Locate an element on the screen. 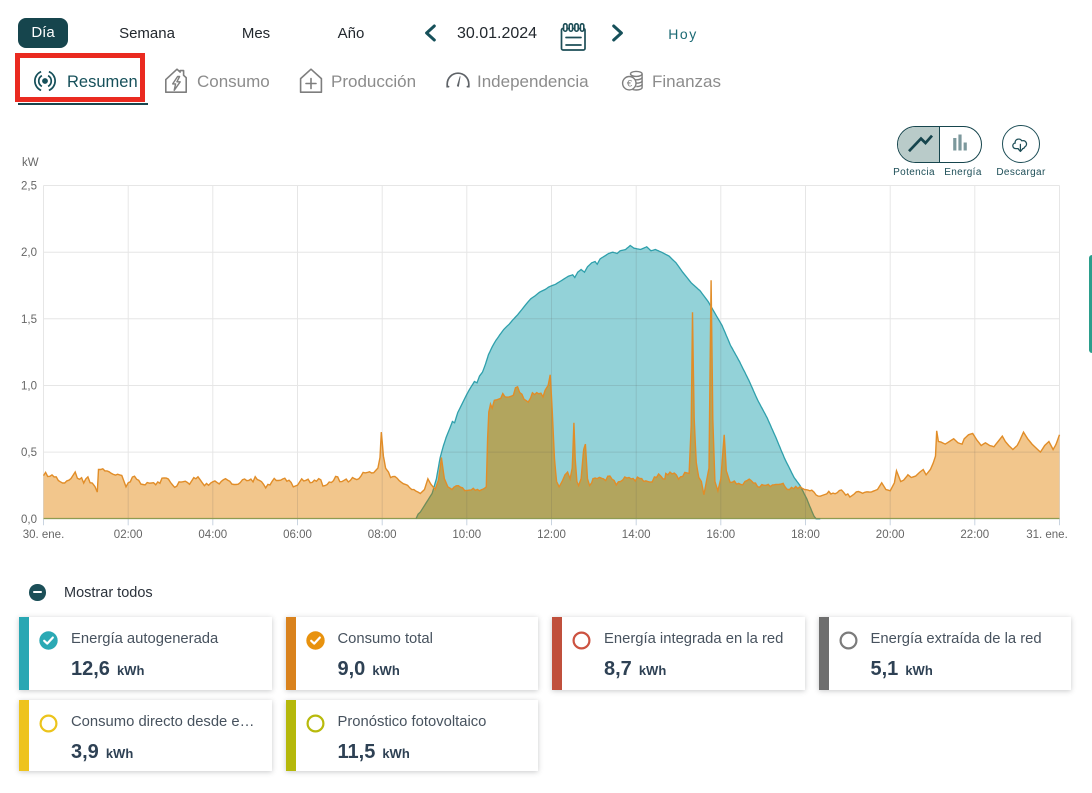 The height and width of the screenshot is (793, 1092). svg-text: 0,5 is located at coordinates (29, 453).